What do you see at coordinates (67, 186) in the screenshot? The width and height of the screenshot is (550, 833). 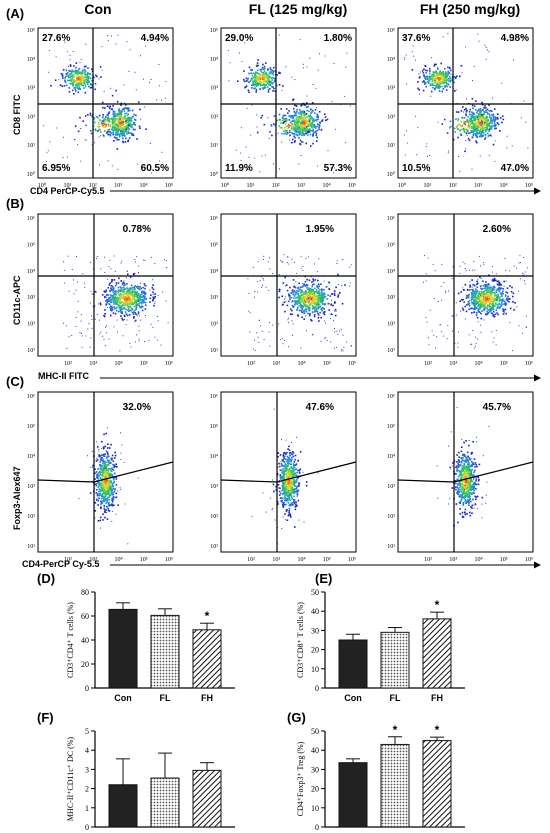 I see `x-tick-label: 10¹` at bounding box center [67, 186].